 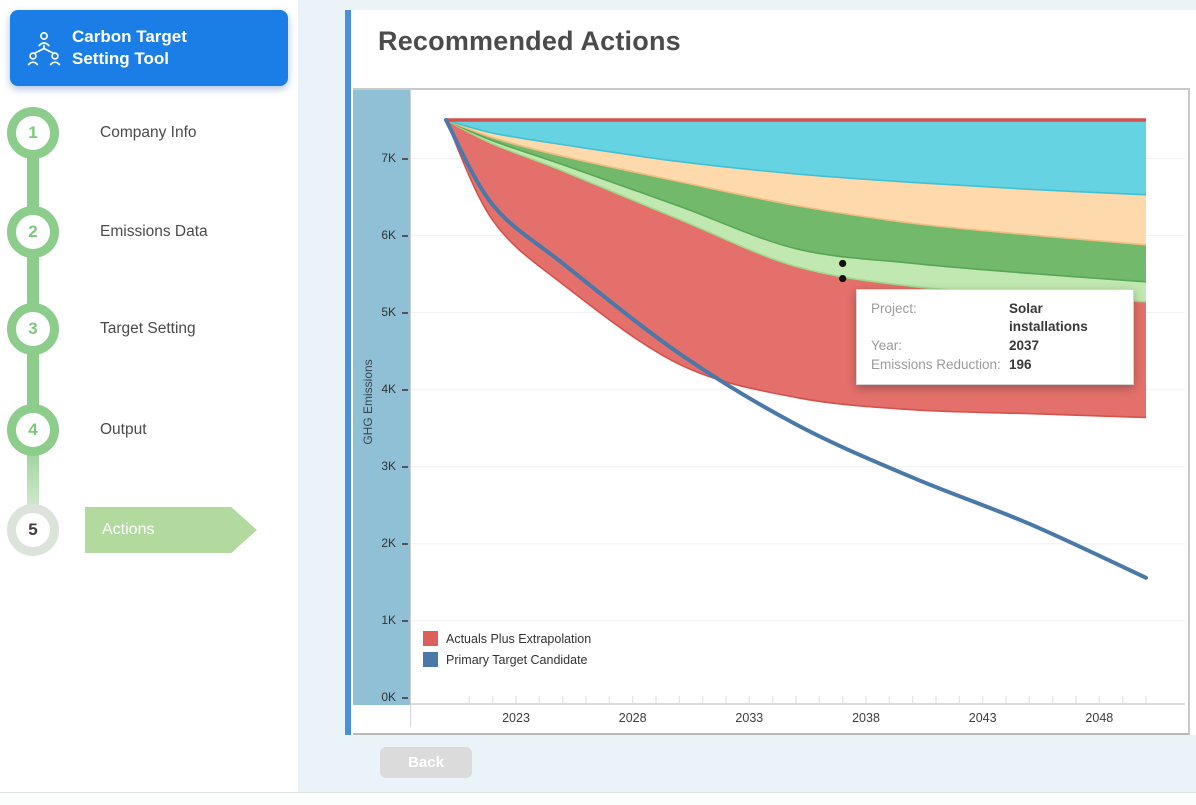 I want to click on y-tick-label: 3K, so click(x=388, y=465).